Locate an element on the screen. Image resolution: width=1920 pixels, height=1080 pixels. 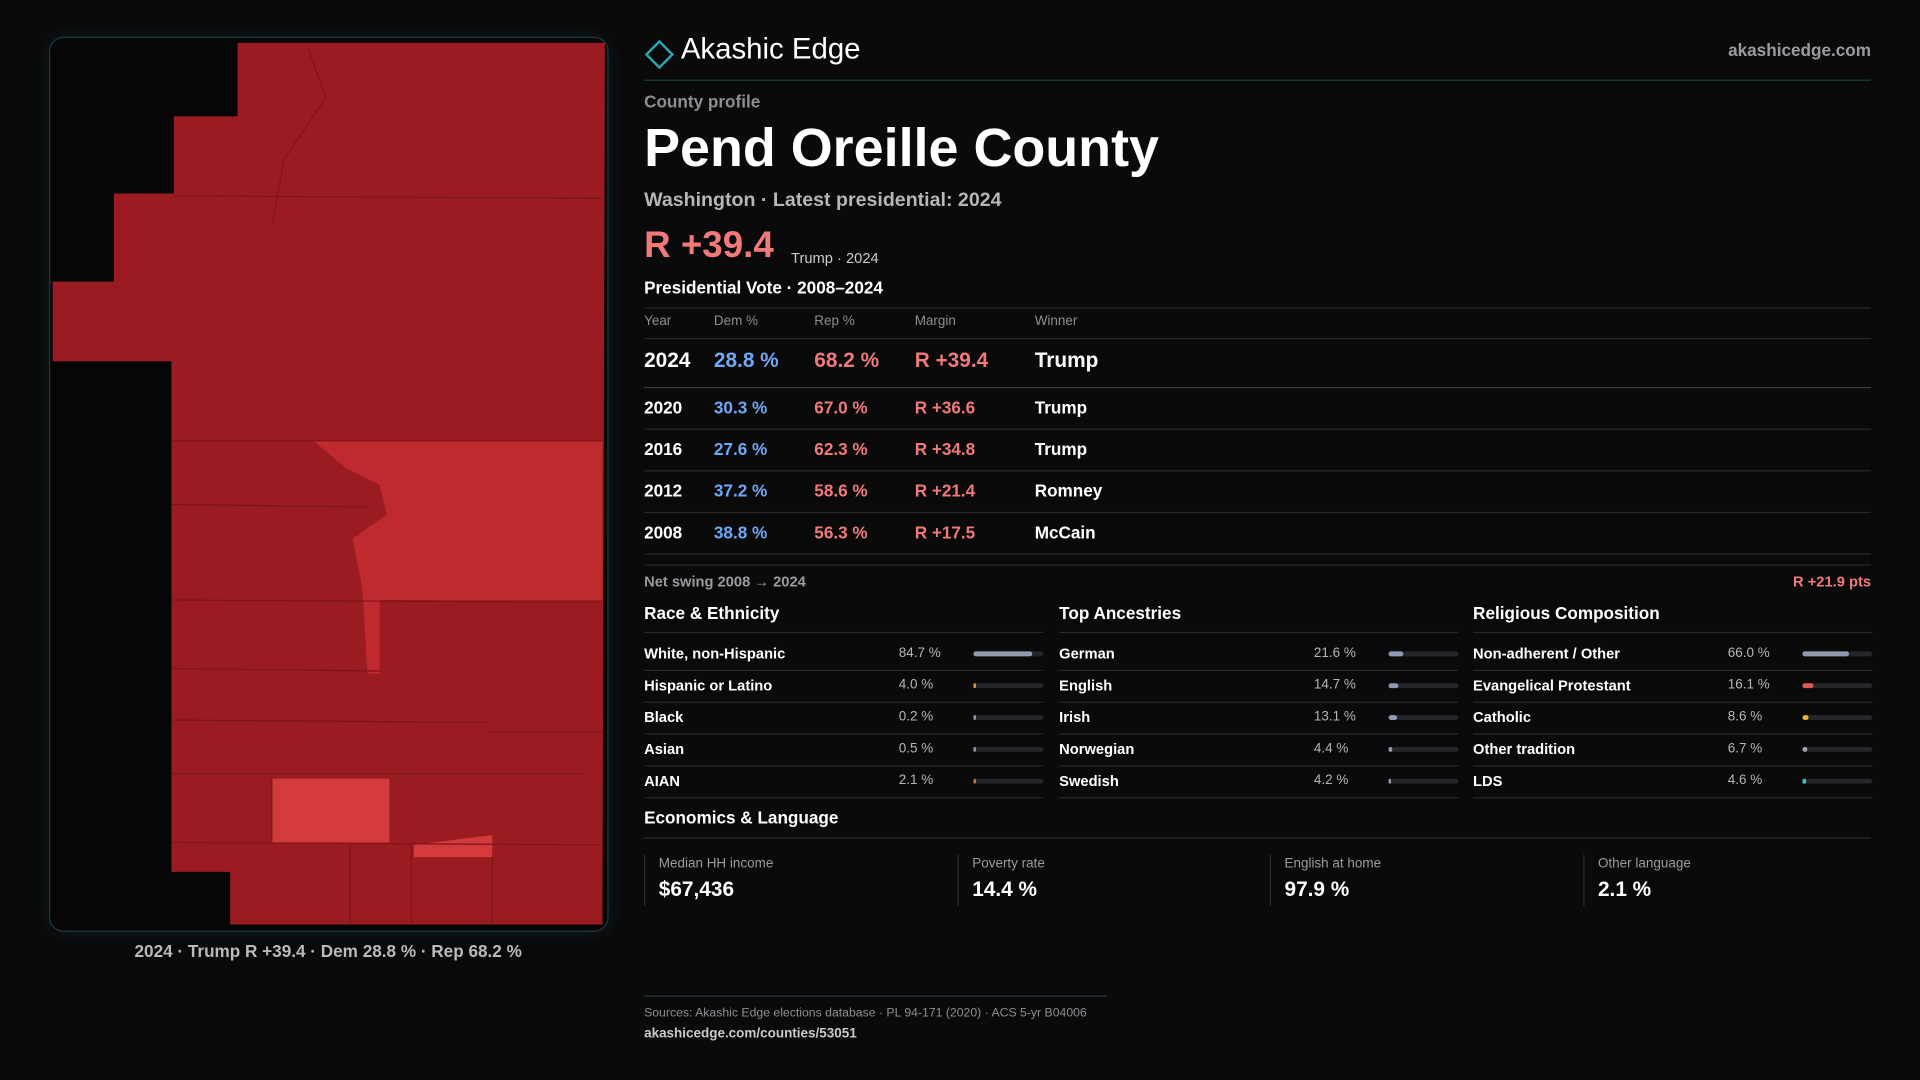
table-cell: 68.2 % is located at coordinates (847, 360).